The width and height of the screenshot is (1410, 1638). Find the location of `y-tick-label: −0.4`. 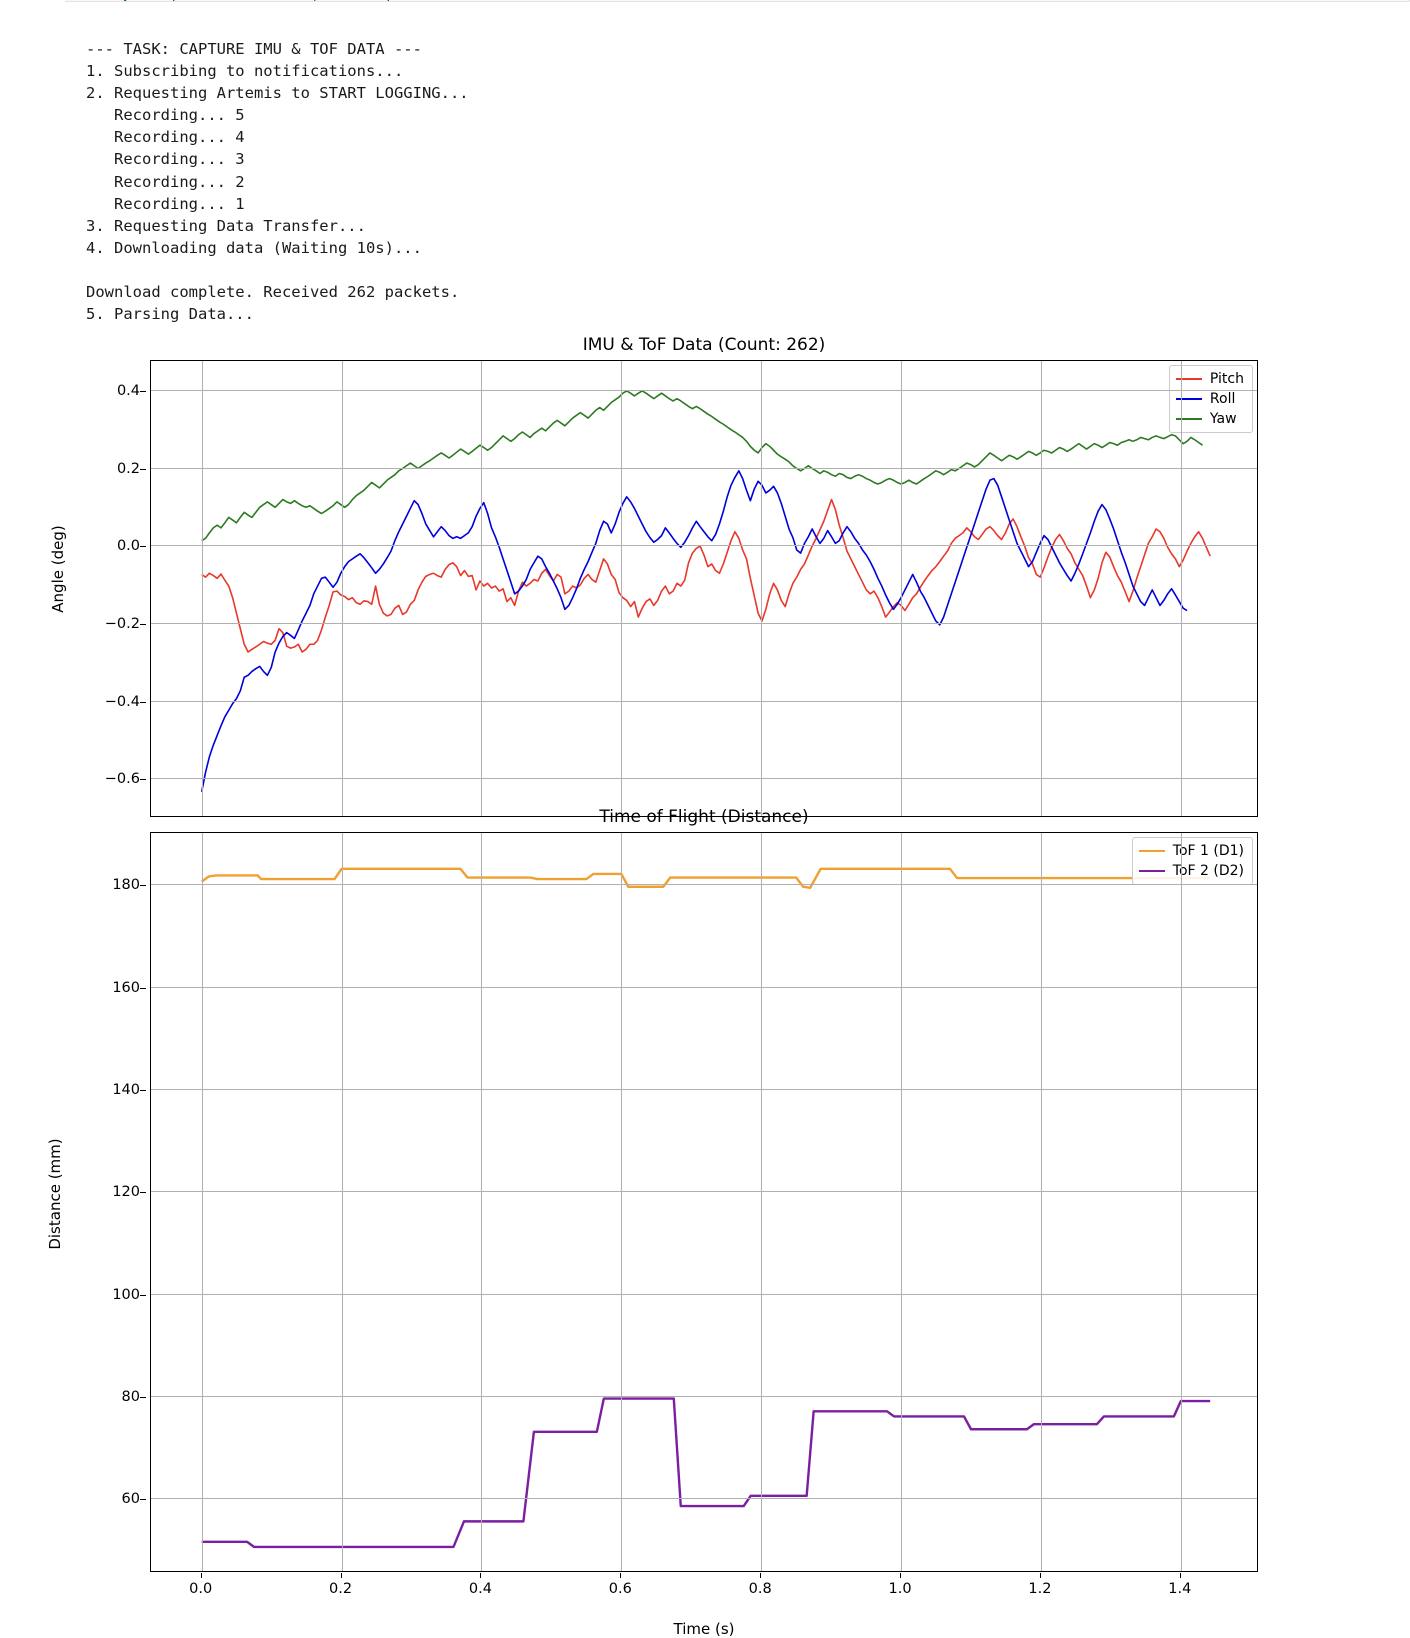

y-tick-label: −0.4 is located at coordinates (122, 701).